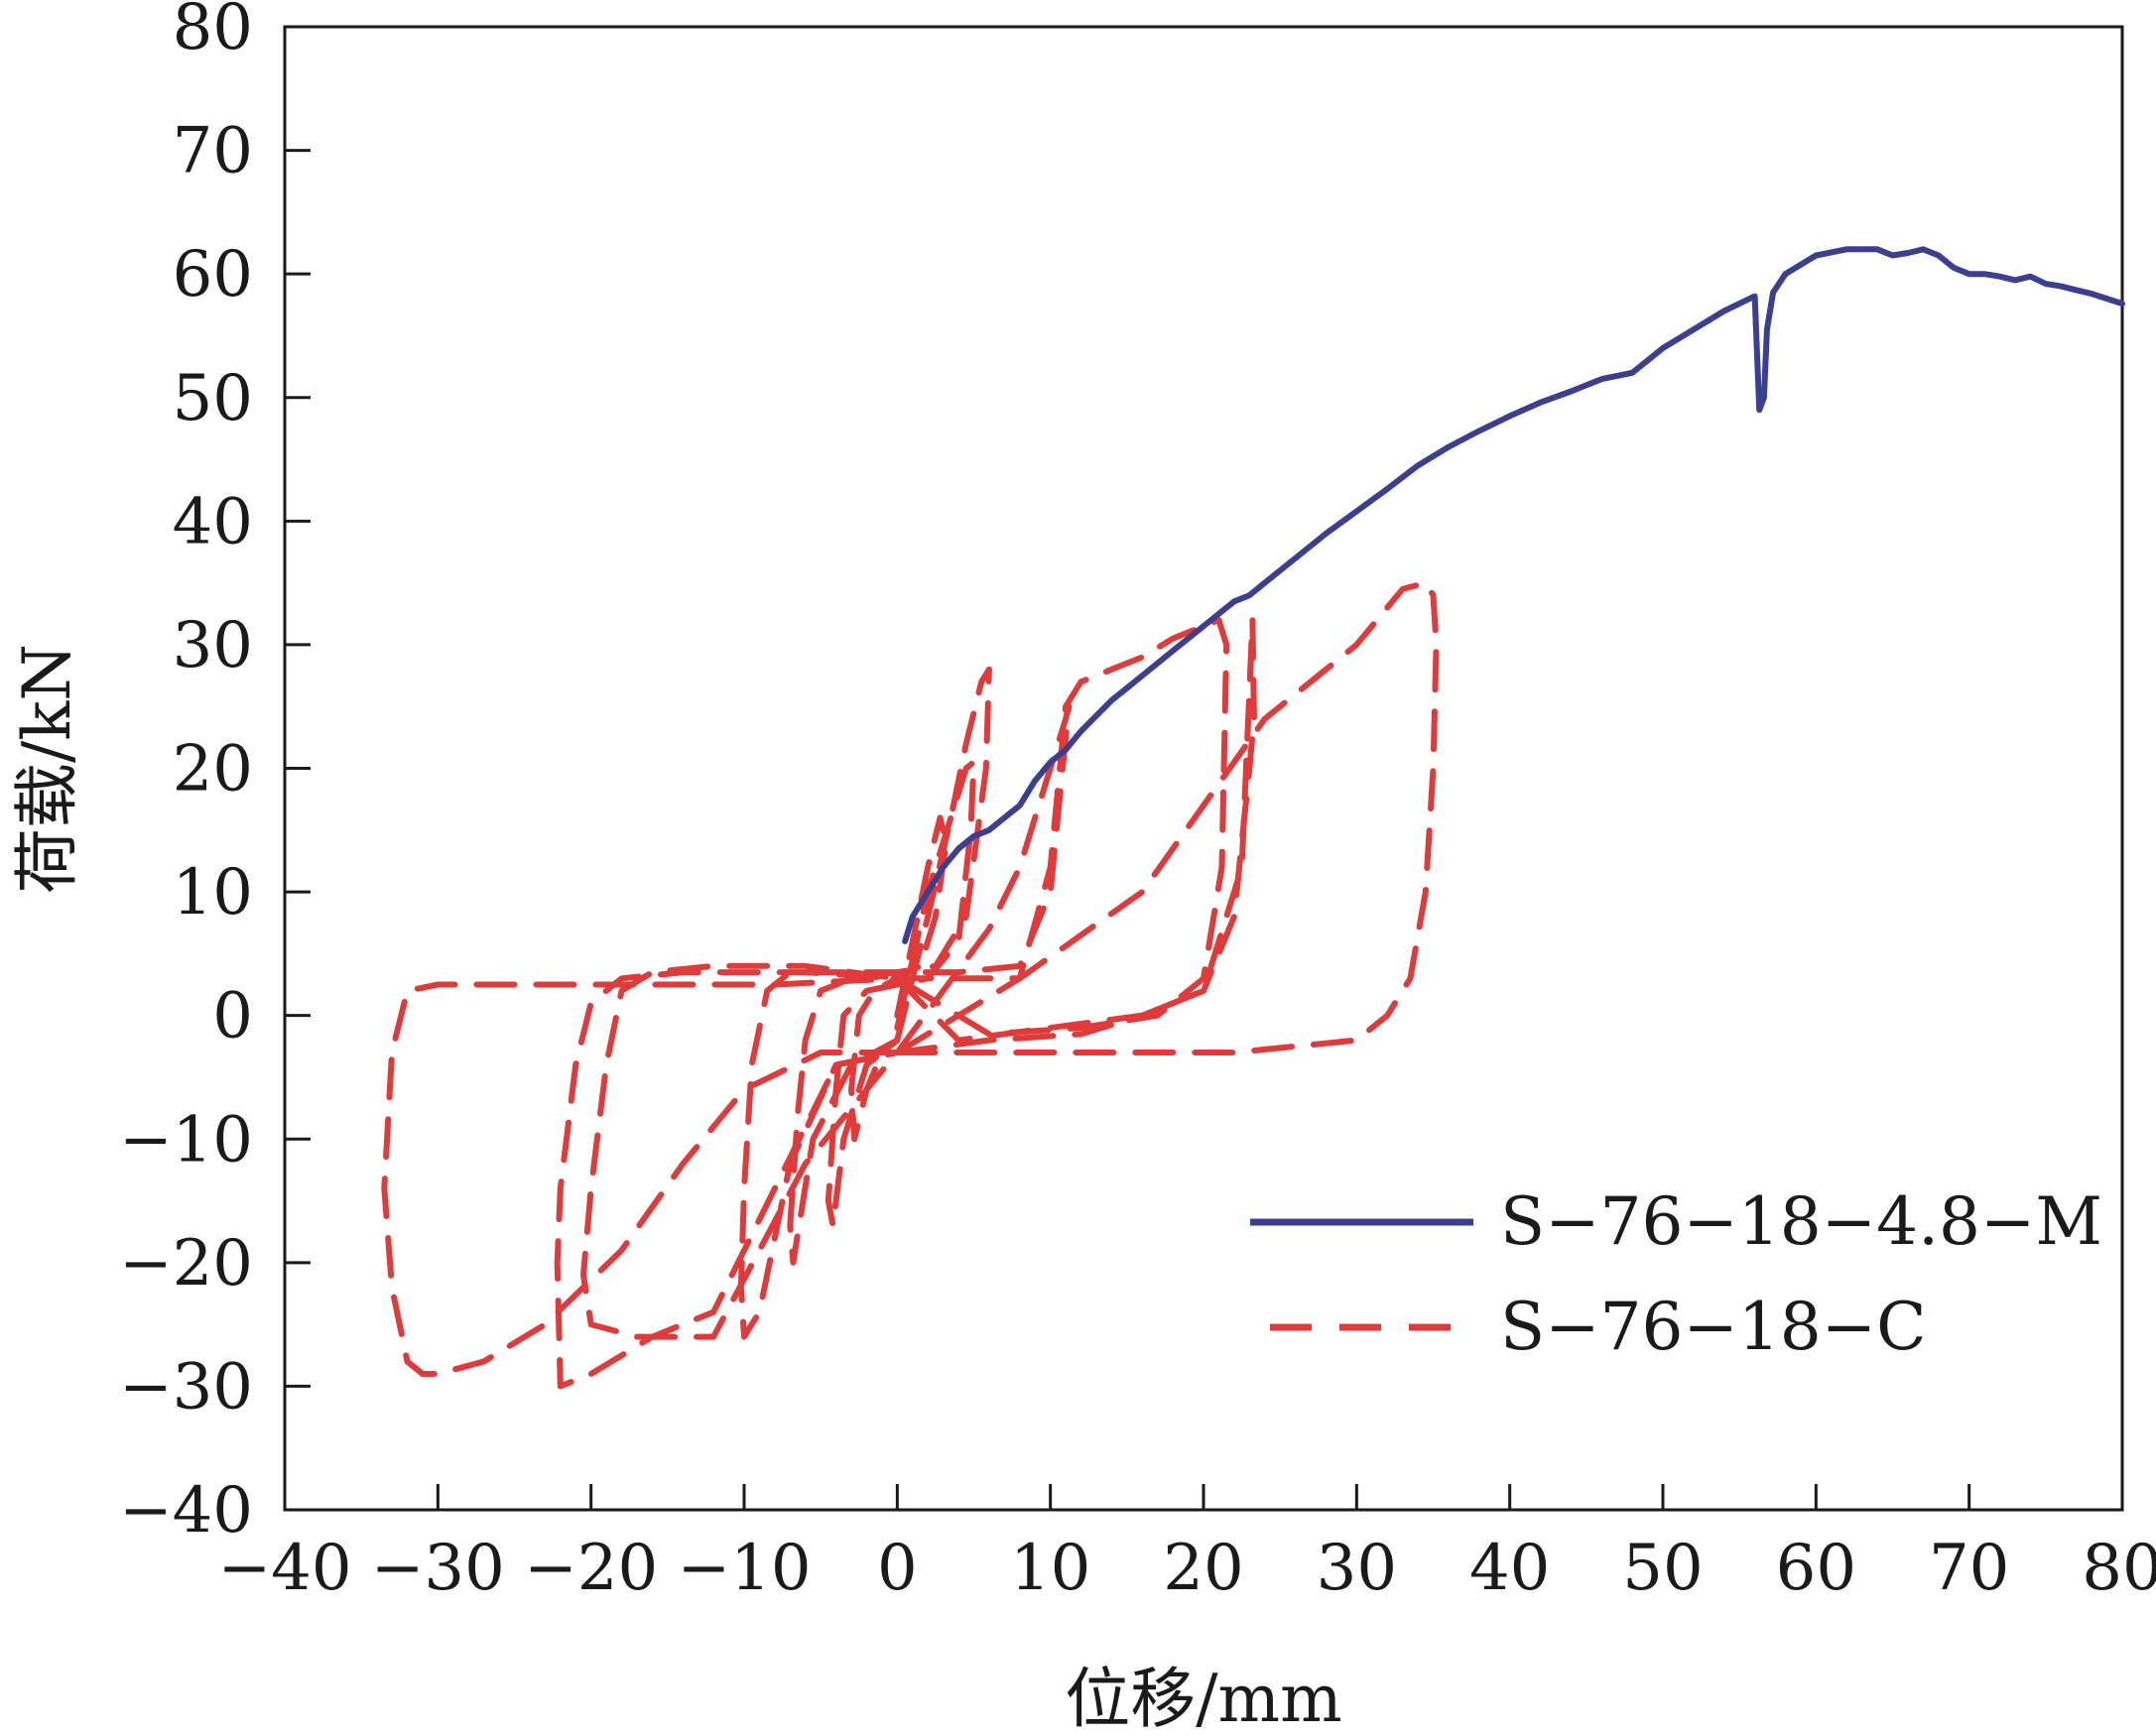 Image resolution: width=2156 pixels, height=1736 pixels. Describe the element at coordinates (186, 1264) in the screenshot. I see `y-tick-label: −20` at that location.